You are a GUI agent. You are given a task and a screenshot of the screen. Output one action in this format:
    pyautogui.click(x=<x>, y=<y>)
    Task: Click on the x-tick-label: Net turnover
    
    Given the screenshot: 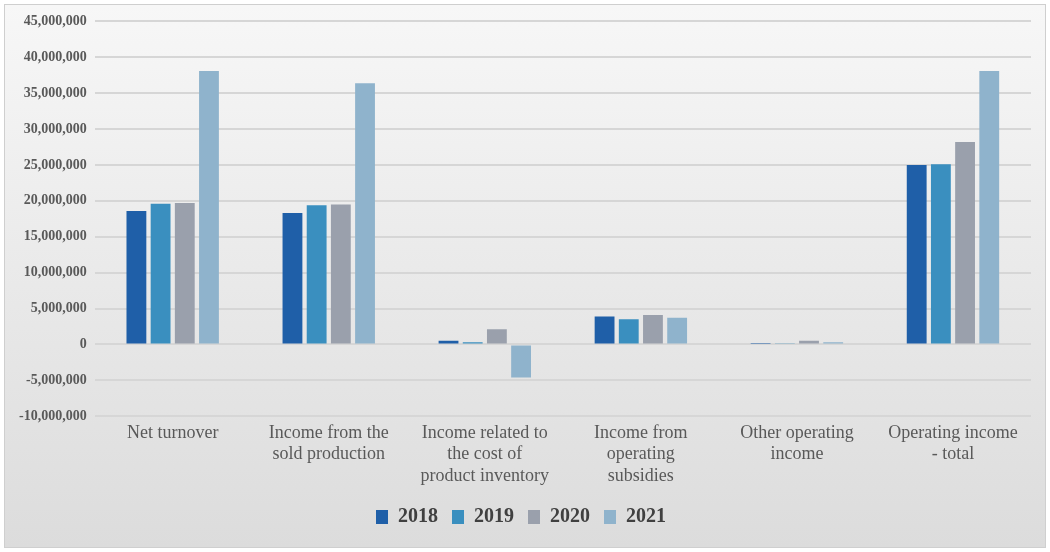 What is the action you would take?
    pyautogui.click(x=172, y=431)
    